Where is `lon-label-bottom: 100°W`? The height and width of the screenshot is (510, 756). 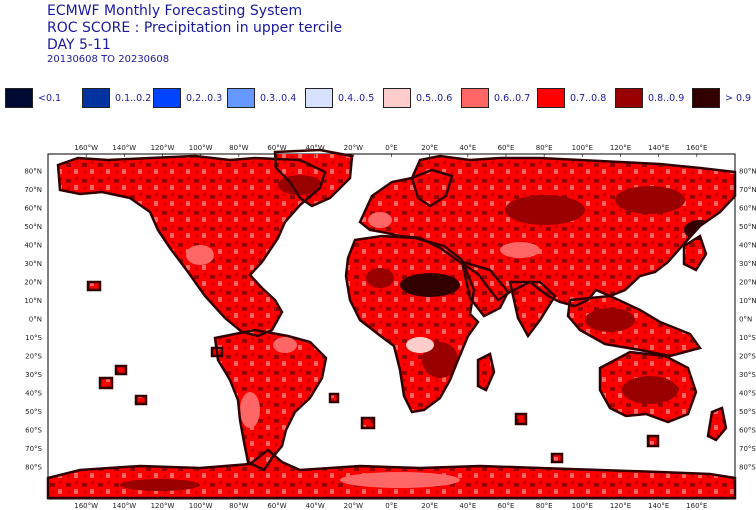
lon-label-bottom: 100°W is located at coordinates (201, 506).